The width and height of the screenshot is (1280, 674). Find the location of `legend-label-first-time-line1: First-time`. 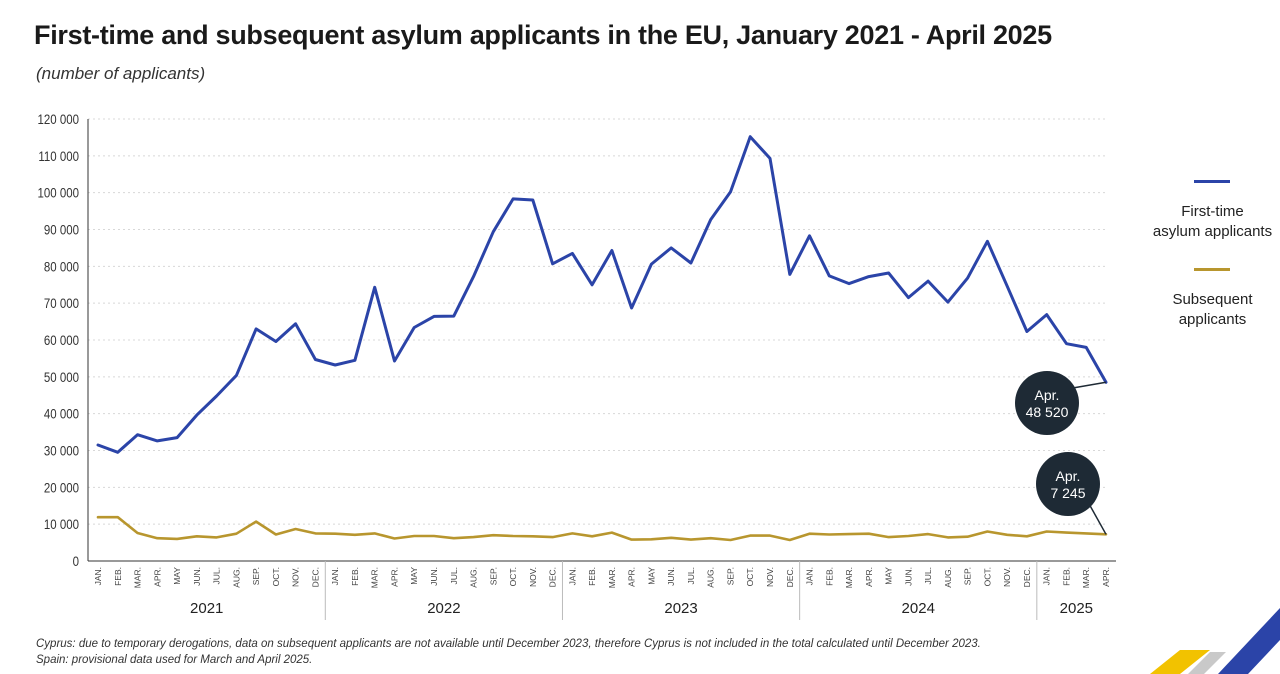

legend-label-first-time-line1: First-time is located at coordinates (1212, 211).